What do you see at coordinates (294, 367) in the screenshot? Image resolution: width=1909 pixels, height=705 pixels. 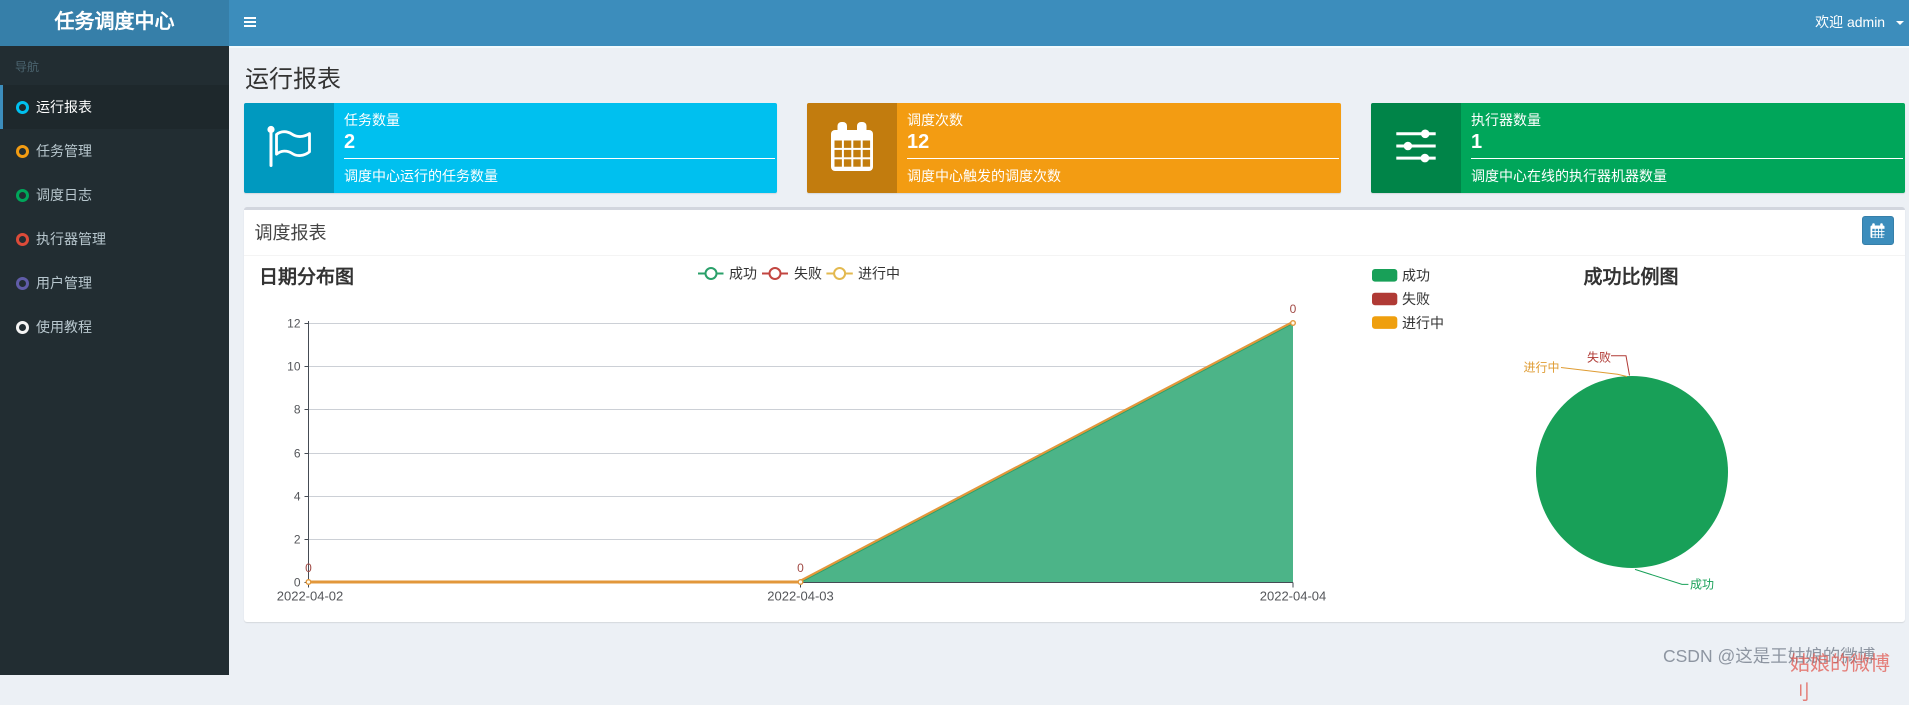 I see `svg-text: 10` at bounding box center [294, 367].